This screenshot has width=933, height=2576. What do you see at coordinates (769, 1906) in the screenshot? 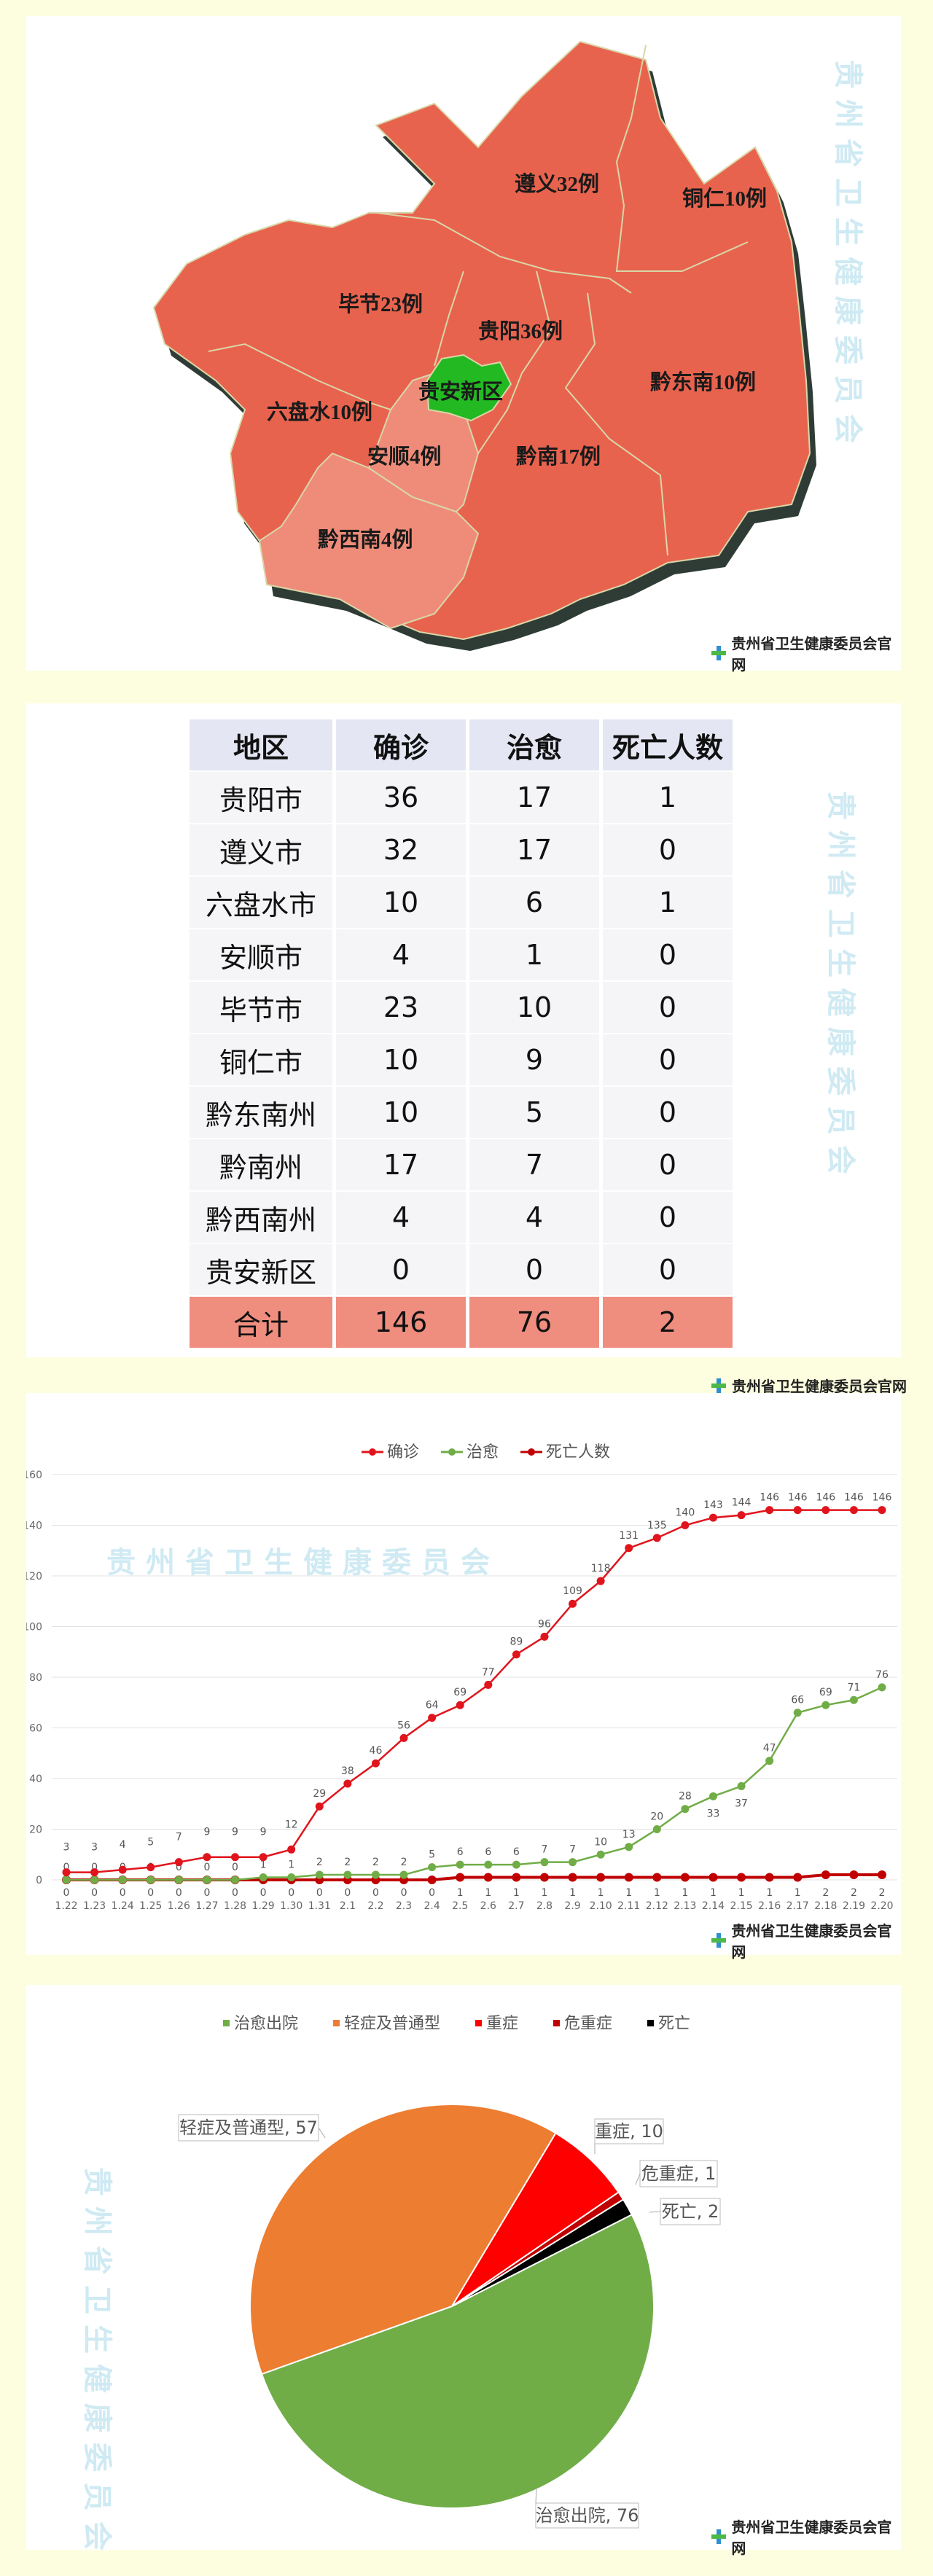
I see `x-tick-label: 2.16` at bounding box center [769, 1906].